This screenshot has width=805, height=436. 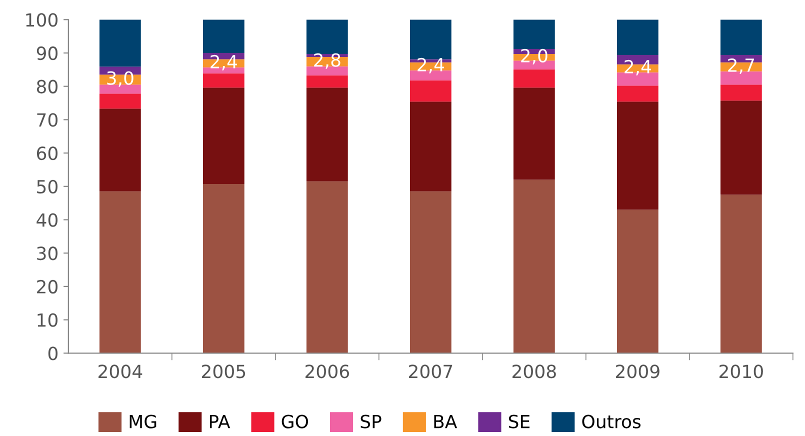 What do you see at coordinates (47, 253) in the screenshot?
I see `y-tick-label: 30` at bounding box center [47, 253].